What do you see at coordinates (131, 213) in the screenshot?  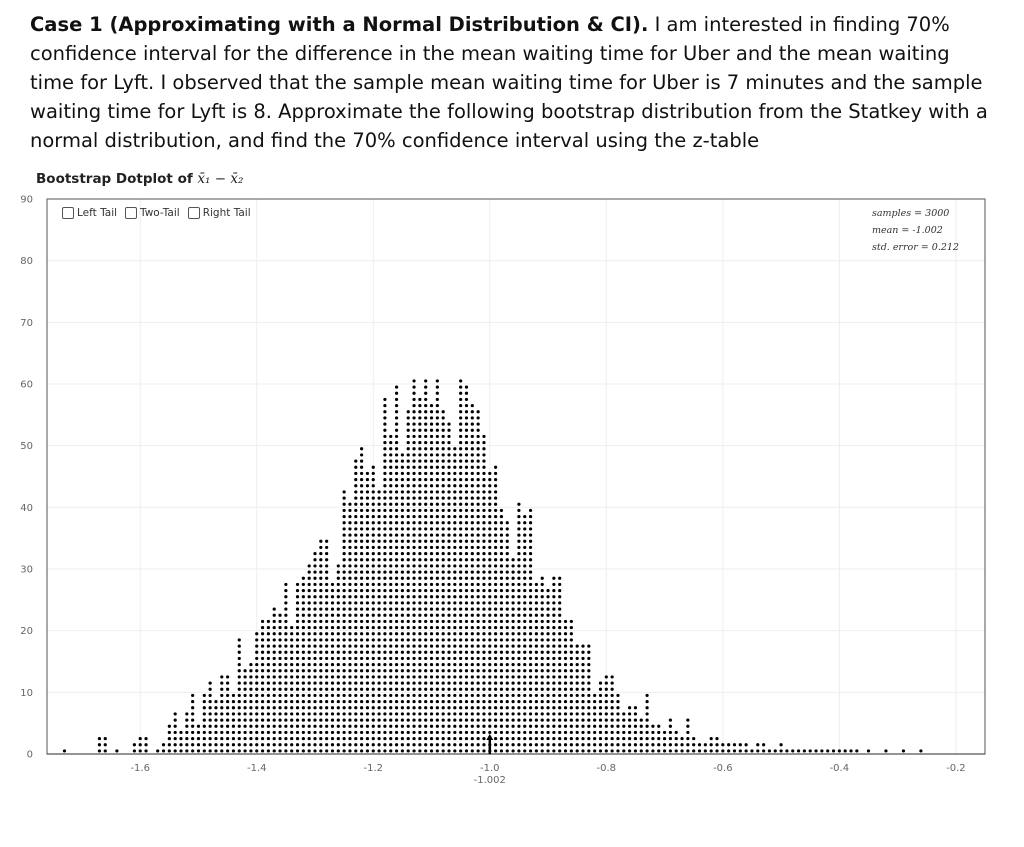 I see `two-tail-box` at bounding box center [131, 213].